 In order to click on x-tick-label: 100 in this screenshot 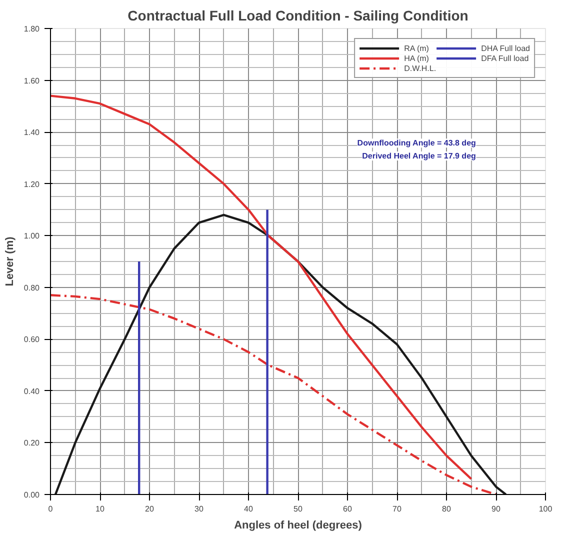, I will do `click(545, 509)`.